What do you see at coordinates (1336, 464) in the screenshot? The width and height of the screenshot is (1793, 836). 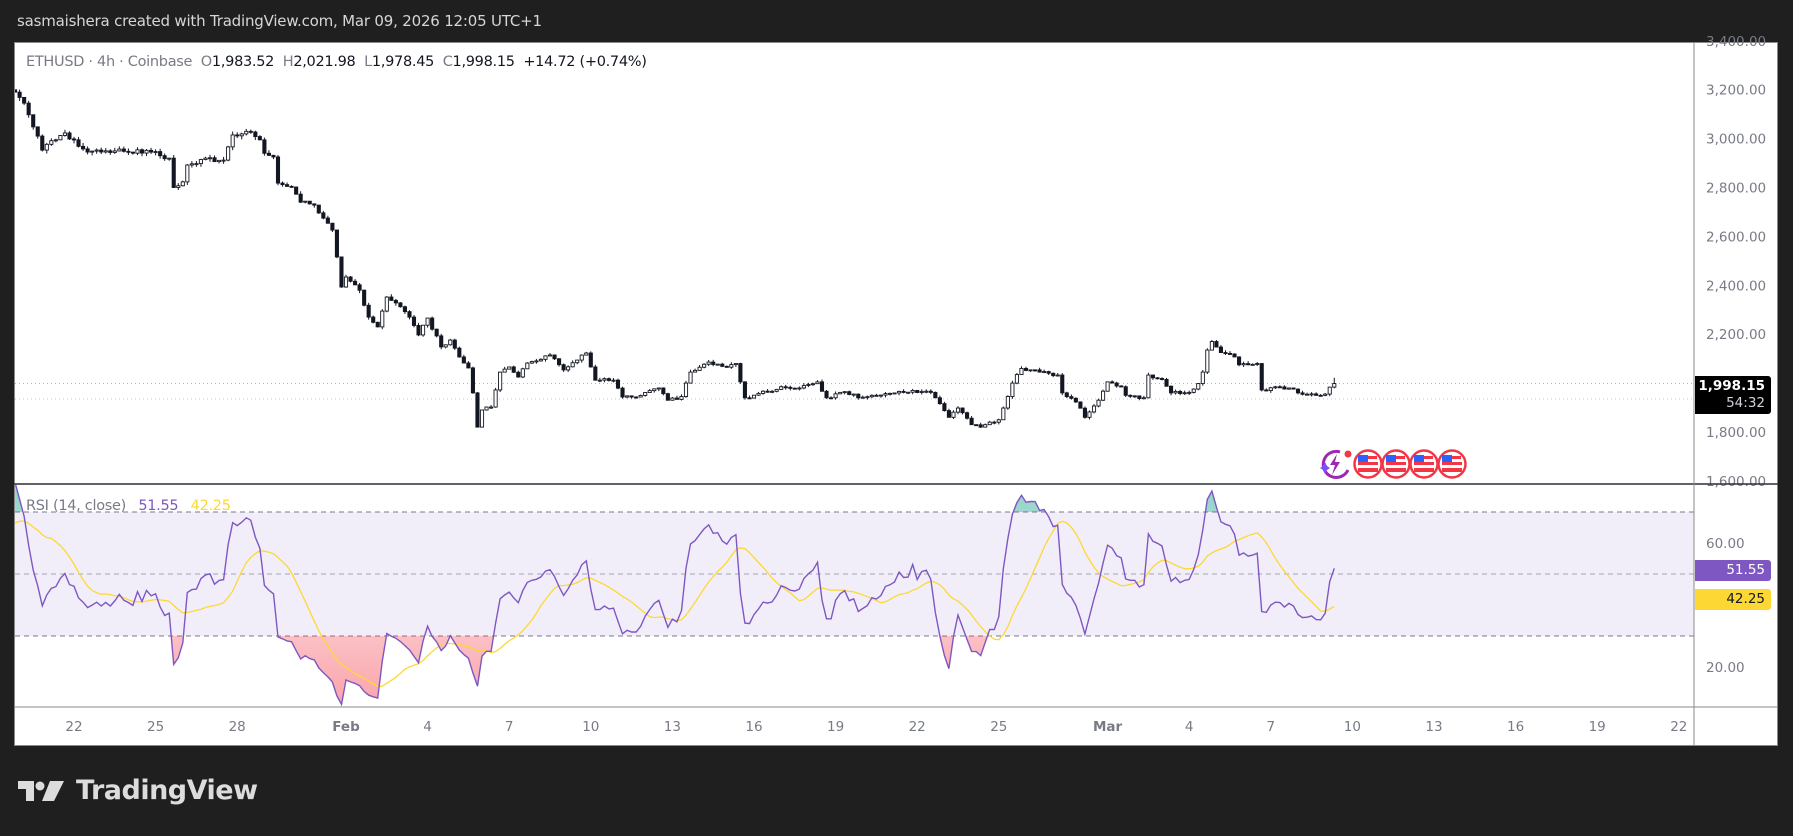 I see `lightning-icon` at bounding box center [1336, 464].